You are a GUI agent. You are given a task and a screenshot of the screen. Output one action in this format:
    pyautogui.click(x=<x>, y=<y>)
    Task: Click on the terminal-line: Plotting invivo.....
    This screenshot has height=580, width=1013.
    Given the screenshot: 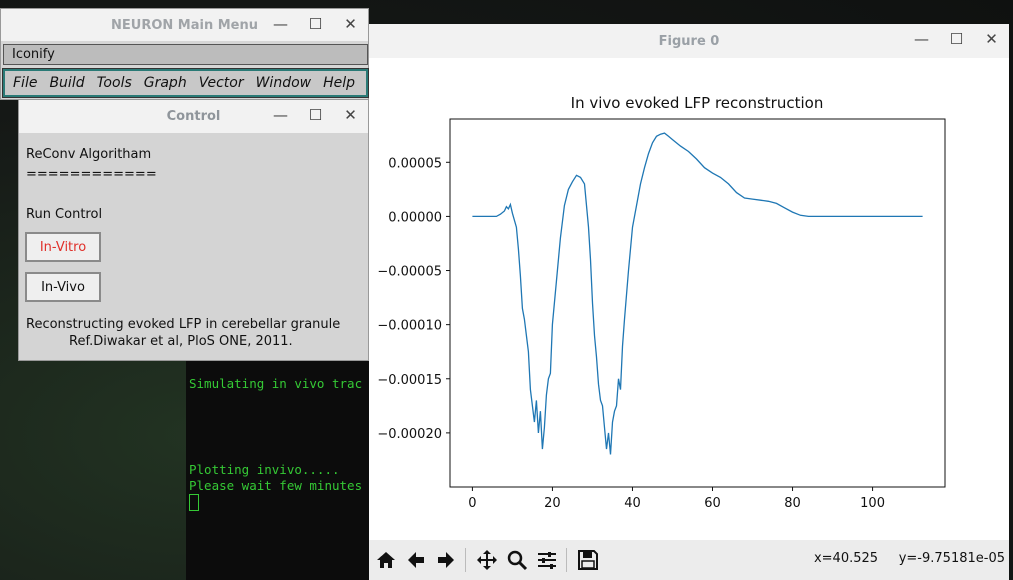 What is the action you would take?
    pyautogui.click(x=264, y=469)
    